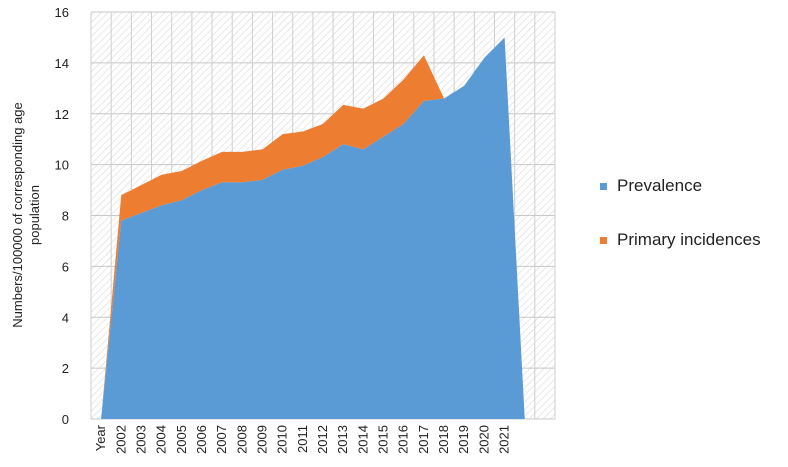 This screenshot has height=467, width=788. What do you see at coordinates (403, 439) in the screenshot?
I see `x-tick-label-2016: 2016` at bounding box center [403, 439].